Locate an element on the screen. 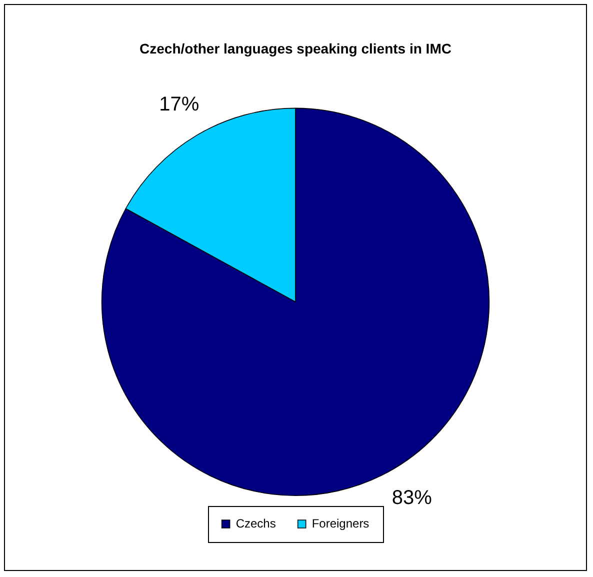 Image resolution: width=593 pixels, height=577 pixels. data-label: 83% is located at coordinates (412, 498).